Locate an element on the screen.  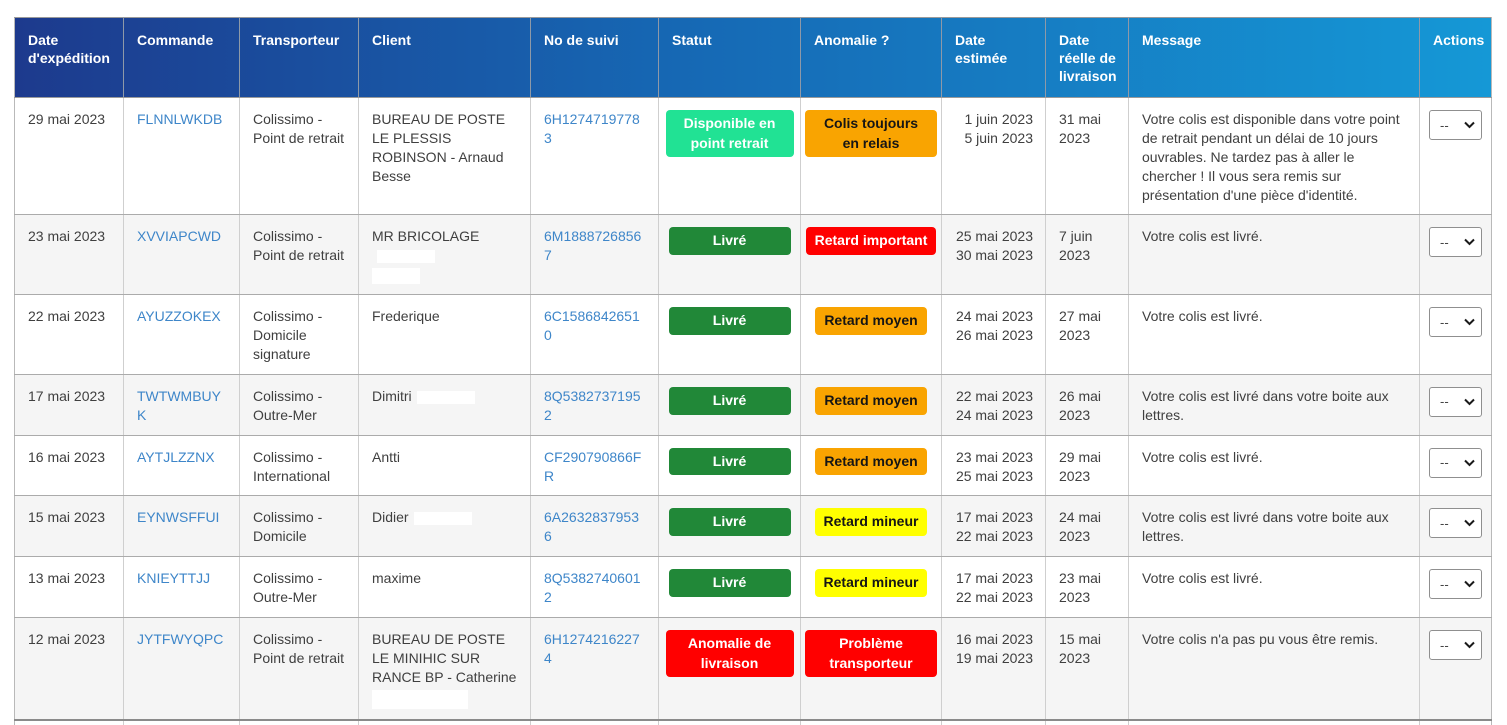
column-header-no-suivi: No de suivi is located at coordinates (594, 57).